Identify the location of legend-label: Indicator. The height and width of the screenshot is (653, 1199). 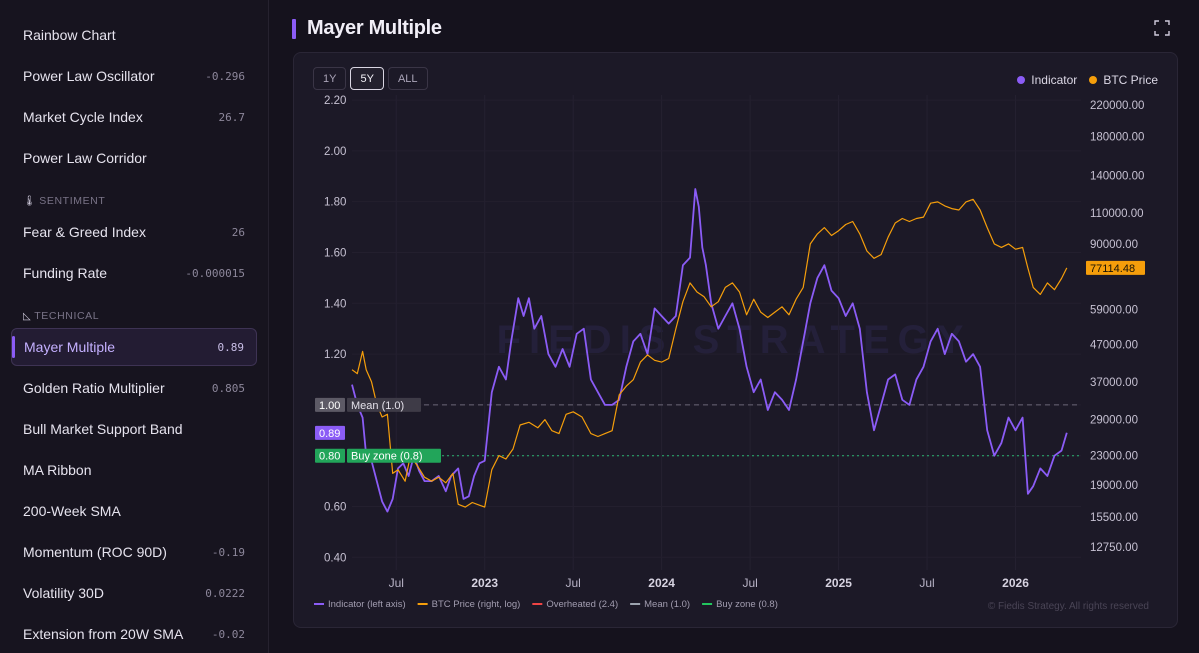
(1054, 80).